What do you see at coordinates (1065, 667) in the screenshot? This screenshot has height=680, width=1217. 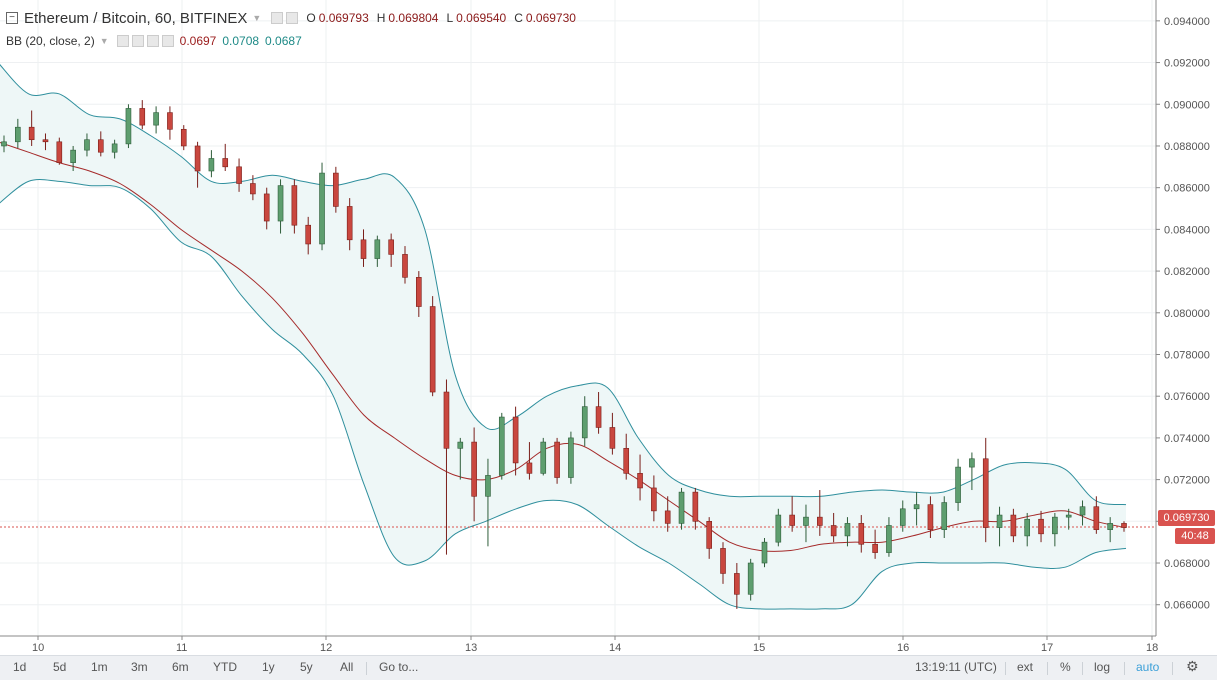 I see `percent-toggle: %` at bounding box center [1065, 667].